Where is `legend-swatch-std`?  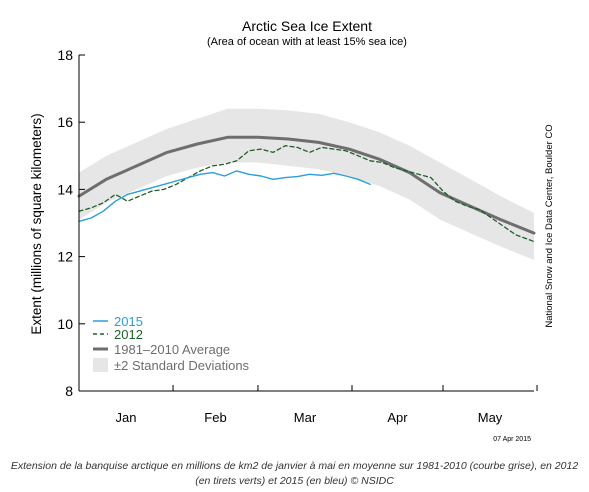 legend-swatch-std is located at coordinates (100, 365).